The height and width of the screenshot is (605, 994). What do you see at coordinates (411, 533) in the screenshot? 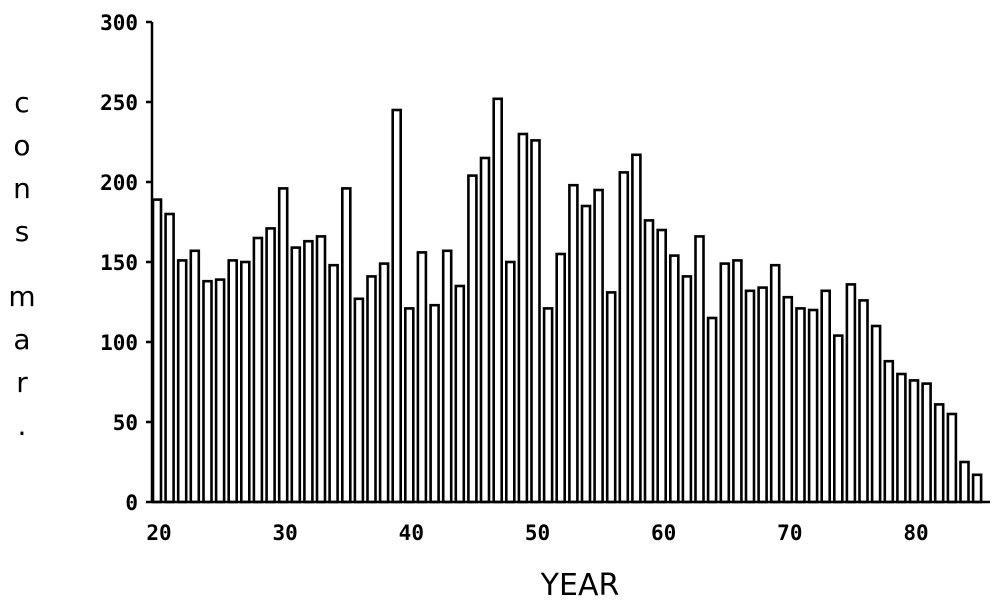
I see `x-tick-label: 40` at bounding box center [411, 533].